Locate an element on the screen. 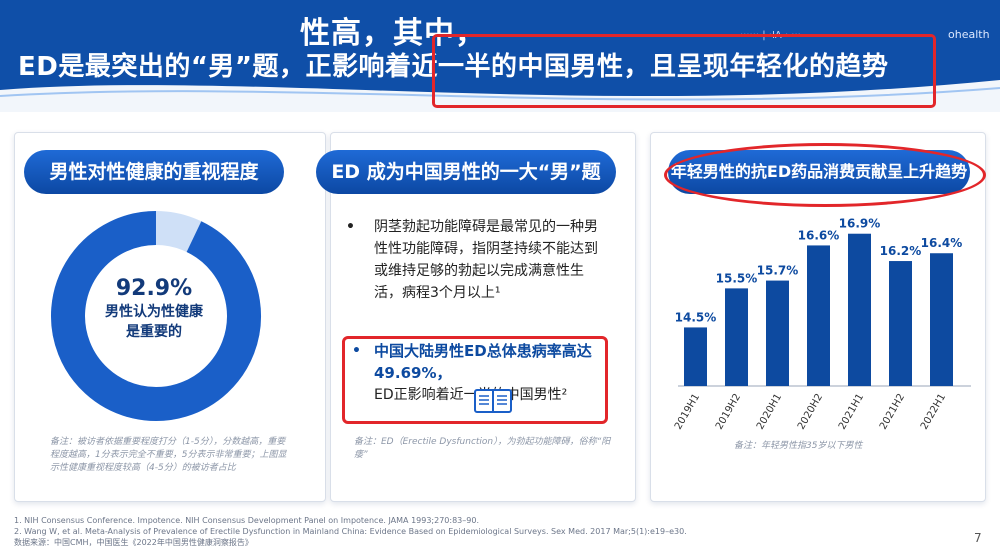  panel3-title-highlight is located at coordinates (825, 175).